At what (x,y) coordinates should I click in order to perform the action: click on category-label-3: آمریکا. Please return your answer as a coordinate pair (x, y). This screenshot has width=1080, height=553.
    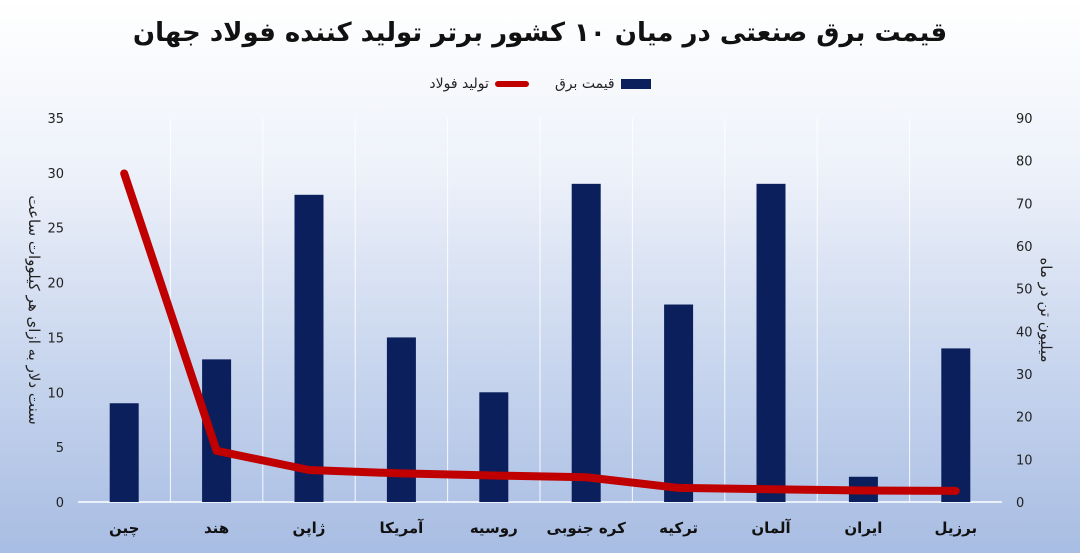
    Looking at the image, I should click on (402, 528).